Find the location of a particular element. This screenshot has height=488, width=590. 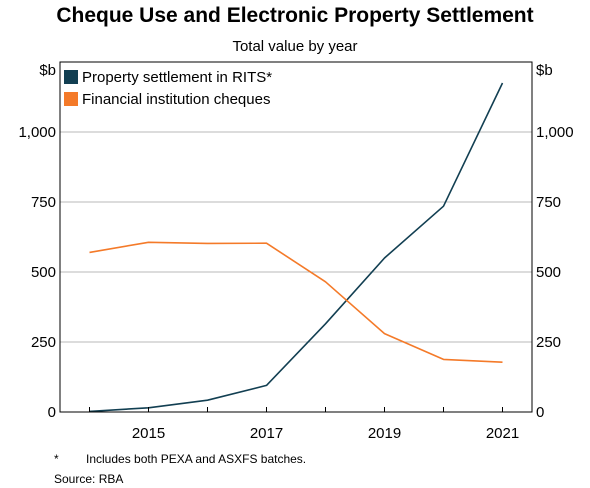

y-tick-right: 0 is located at coordinates (540, 412).